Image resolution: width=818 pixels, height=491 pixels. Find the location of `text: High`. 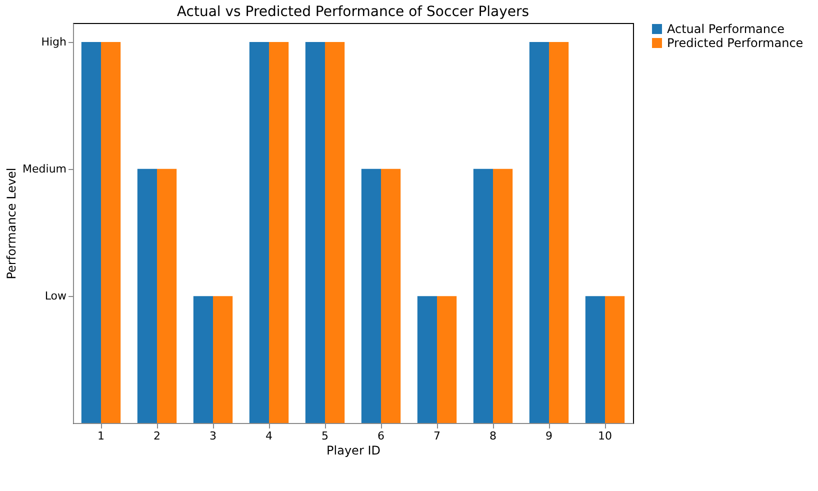

text: High is located at coordinates (54, 42).